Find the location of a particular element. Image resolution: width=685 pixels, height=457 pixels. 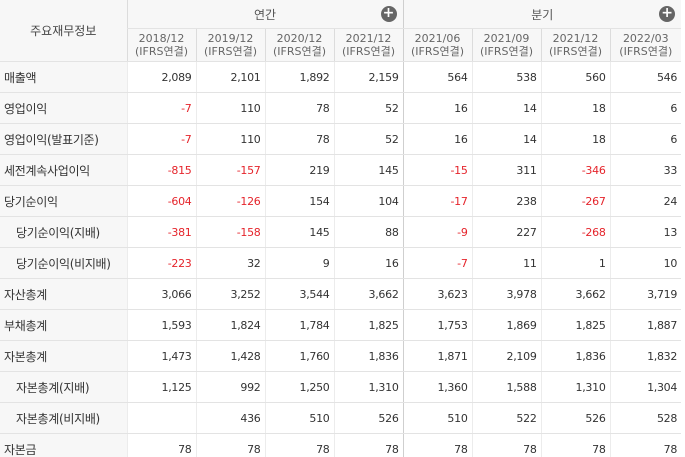

value-cell: 546 is located at coordinates (645, 77).